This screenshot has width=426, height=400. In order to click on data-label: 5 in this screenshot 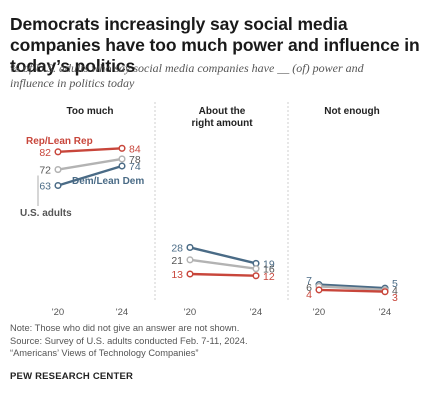, I will do `click(395, 284)`.